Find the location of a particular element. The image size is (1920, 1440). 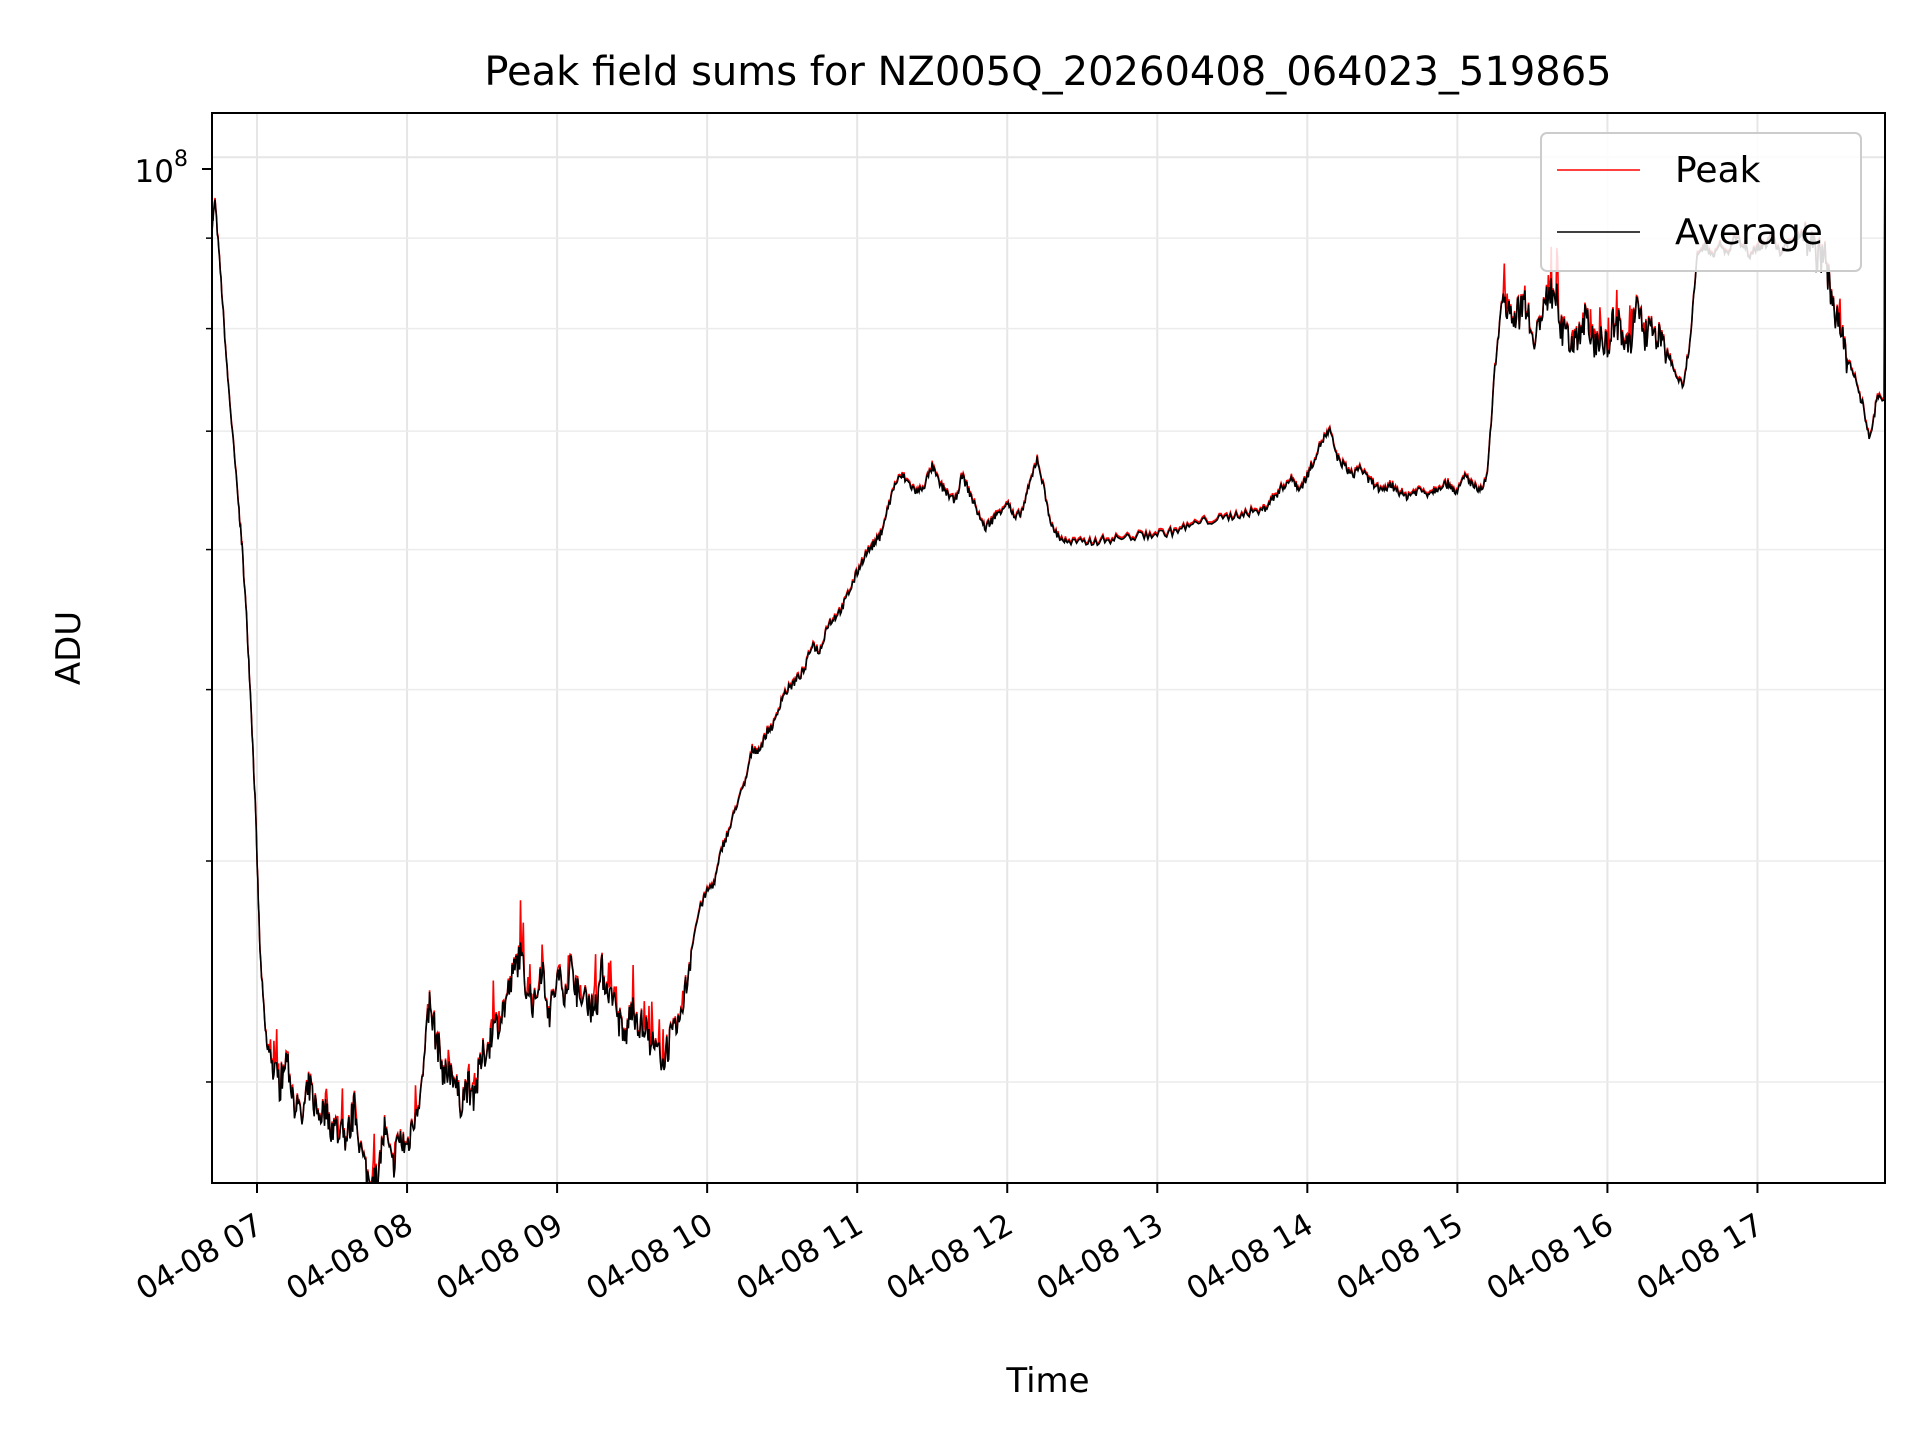

x-axis-label: Time is located at coordinates (1047, 1381).